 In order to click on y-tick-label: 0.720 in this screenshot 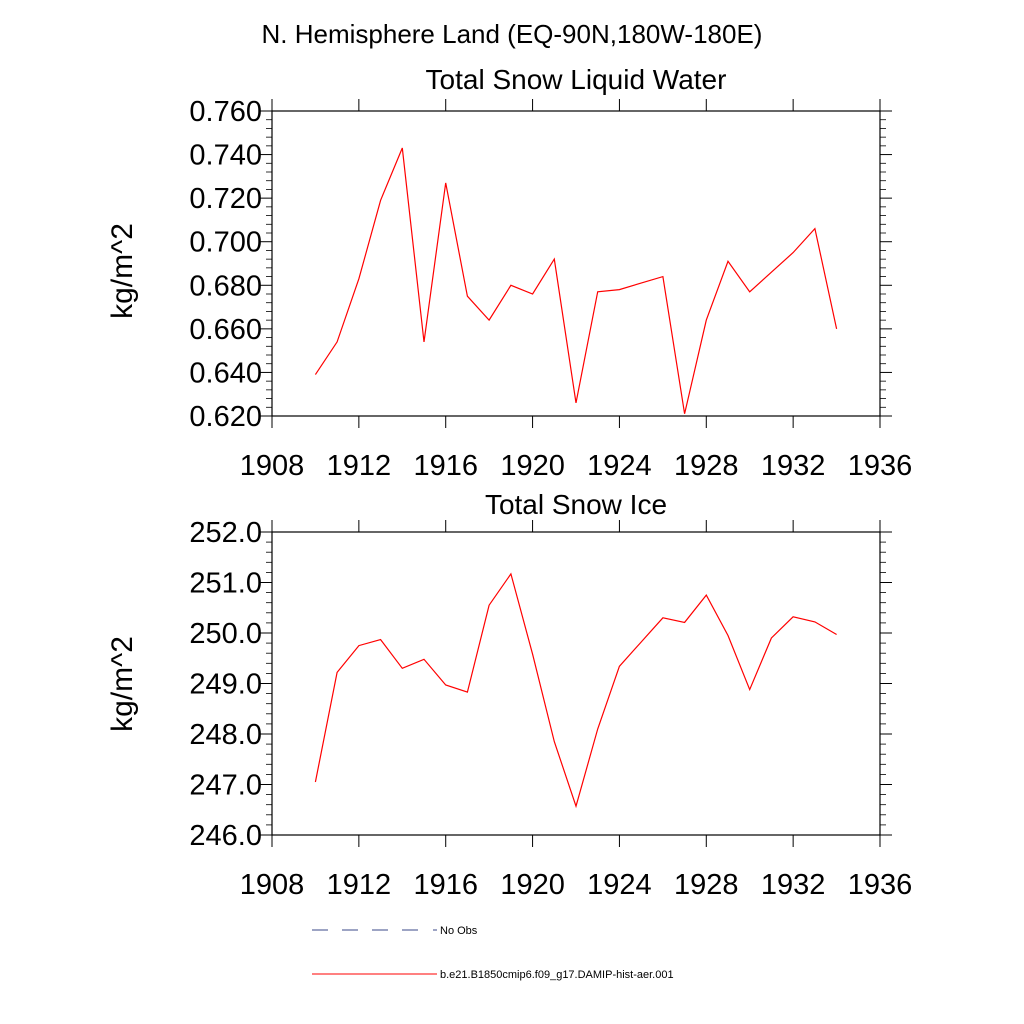, I will do `click(225, 199)`.